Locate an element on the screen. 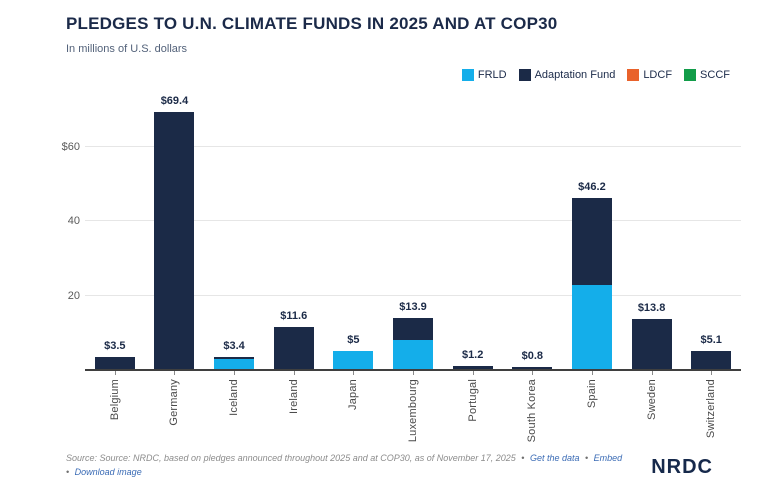 Image resolution: width=768 pixels, height=497 pixels. bar-column-spain: $46.2 Spain is located at coordinates (592, 251).